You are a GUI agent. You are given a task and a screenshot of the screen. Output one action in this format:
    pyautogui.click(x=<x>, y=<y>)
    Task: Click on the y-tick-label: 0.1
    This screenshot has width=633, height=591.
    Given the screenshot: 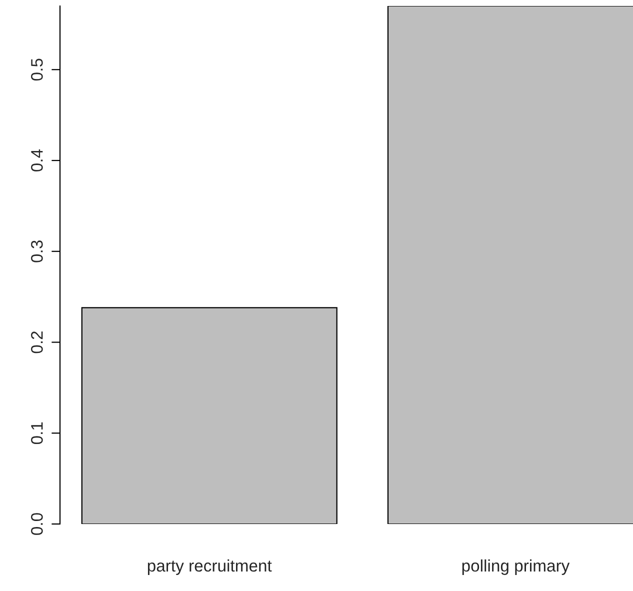 What is the action you would take?
    pyautogui.click(x=37, y=433)
    